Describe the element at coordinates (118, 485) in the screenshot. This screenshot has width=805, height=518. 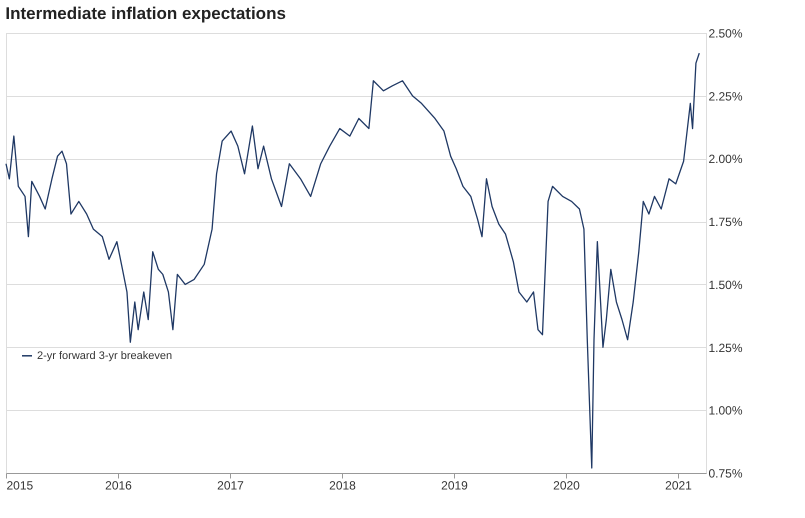
I see `x-tick-label: 2016` at that location.